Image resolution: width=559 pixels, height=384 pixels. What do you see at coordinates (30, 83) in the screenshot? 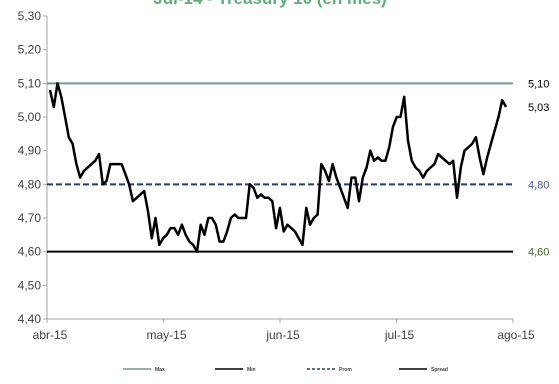
I see `y-tick-label: 5,10` at bounding box center [30, 83].